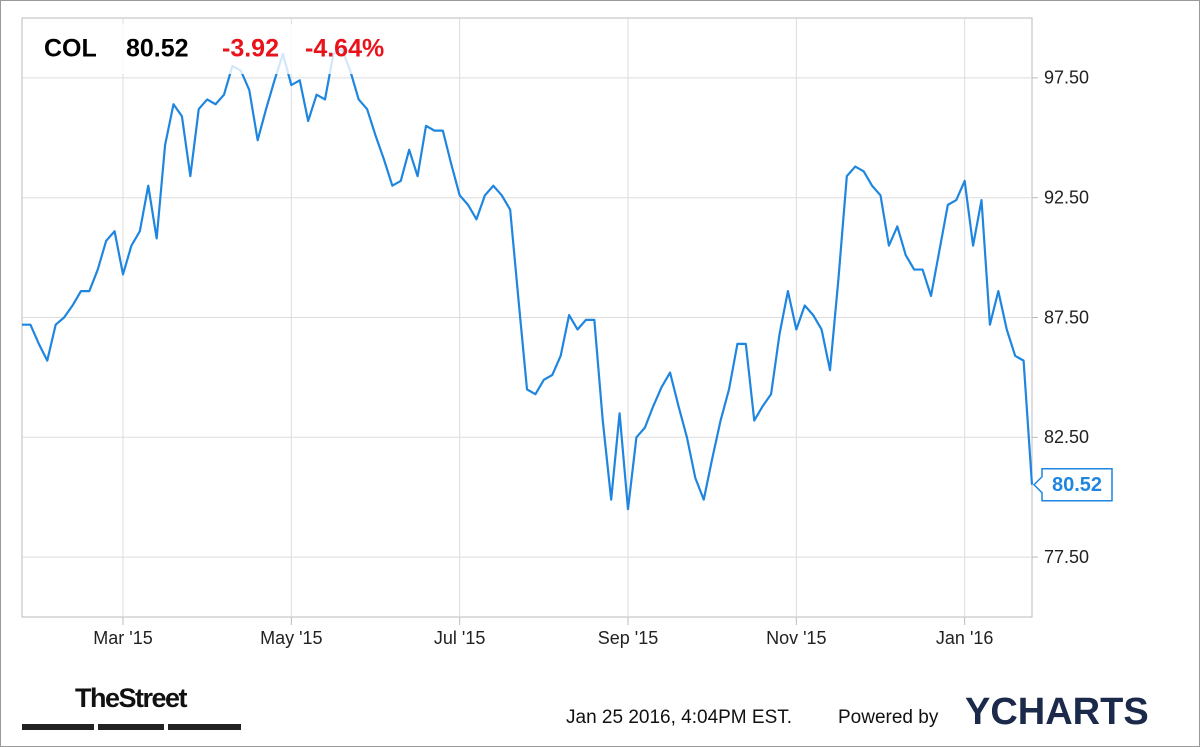 Image resolution: width=1200 pixels, height=747 pixels. Describe the element at coordinates (122, 638) in the screenshot. I see `x-tick-label: Mar '15` at that location.